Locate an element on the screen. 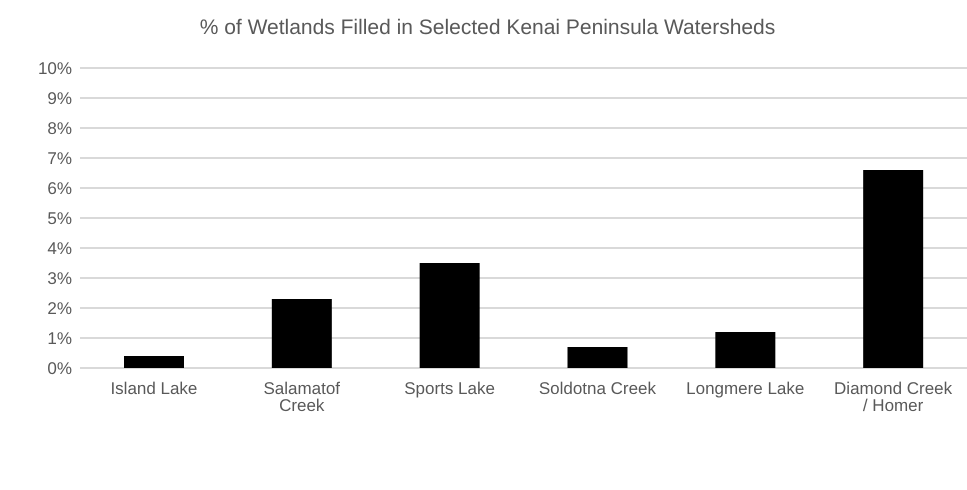  x-tick-label: Diamond Creek / Homer is located at coordinates (893, 397).